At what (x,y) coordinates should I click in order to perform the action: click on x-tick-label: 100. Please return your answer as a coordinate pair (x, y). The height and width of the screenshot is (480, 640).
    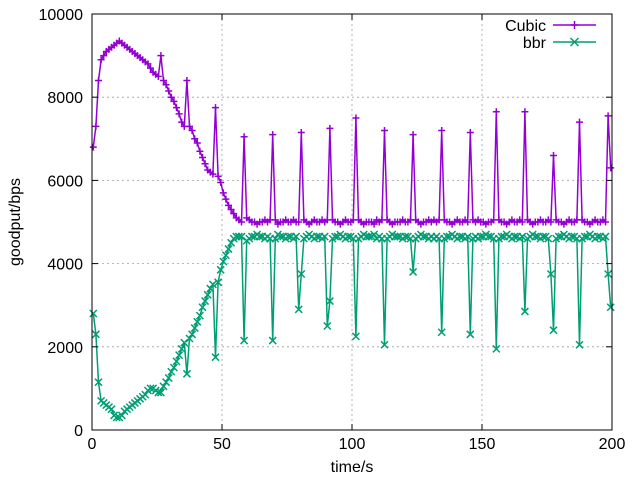
    Looking at the image, I should click on (352, 444).